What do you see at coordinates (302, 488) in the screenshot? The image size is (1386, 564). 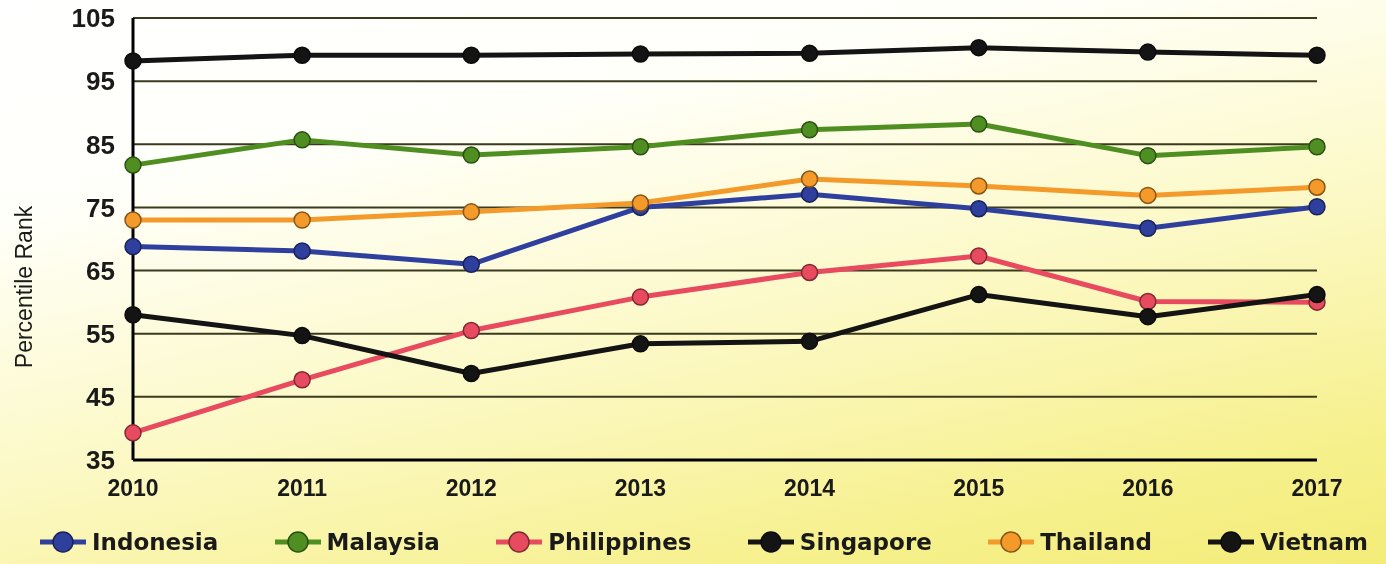 I see `x-tick-label: 2011` at bounding box center [302, 488].